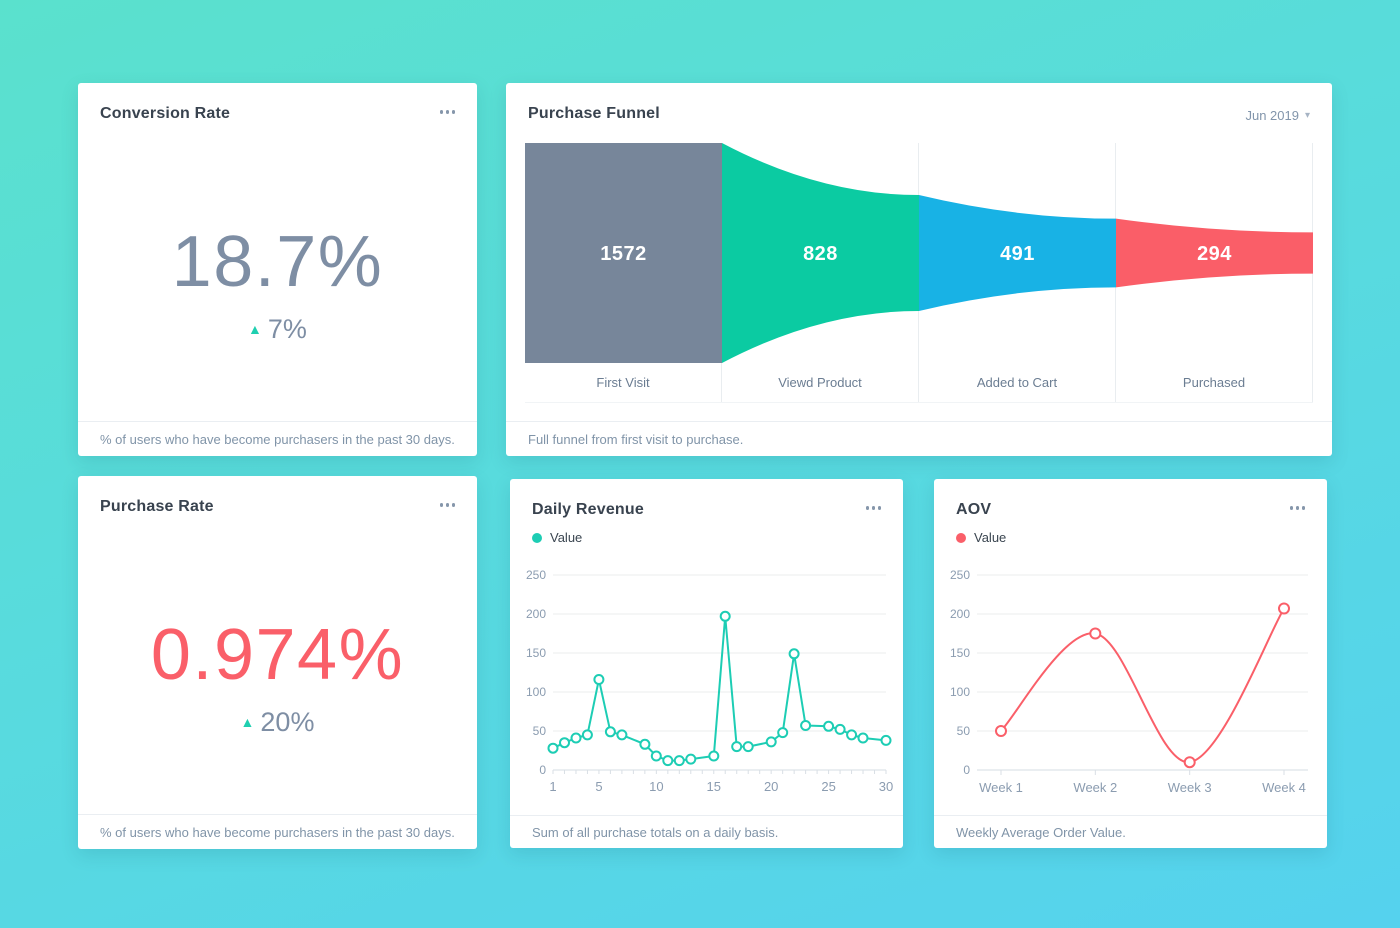  I want to click on card-title: Purchase Rate, so click(157, 506).